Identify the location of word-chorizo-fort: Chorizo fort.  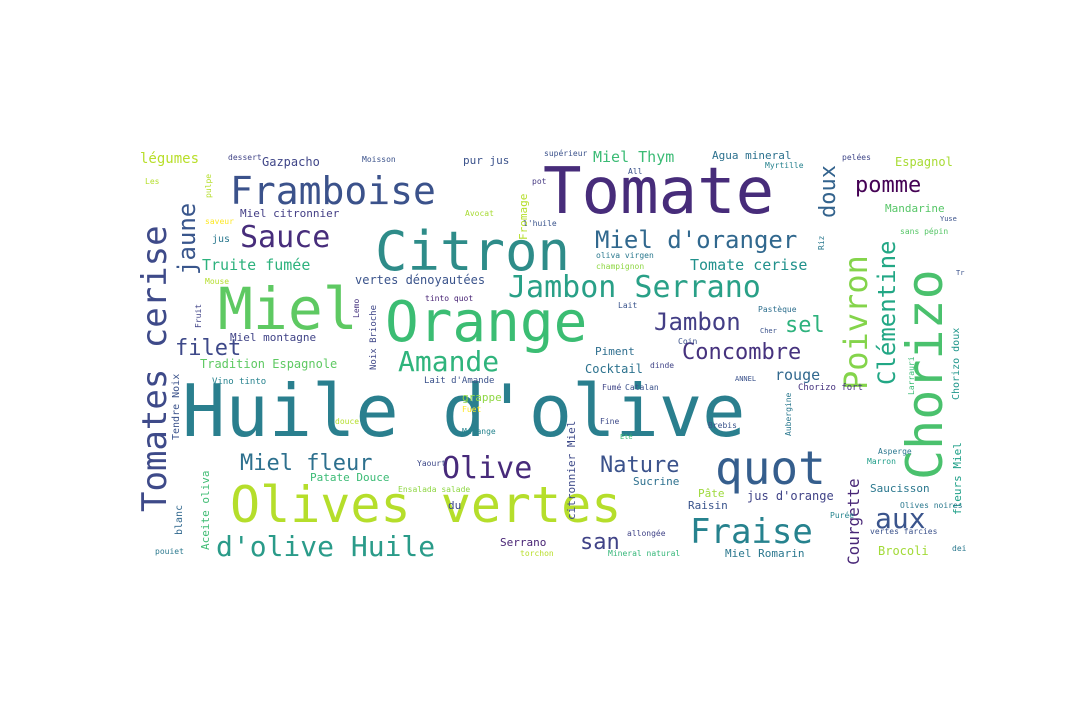
(831, 388).